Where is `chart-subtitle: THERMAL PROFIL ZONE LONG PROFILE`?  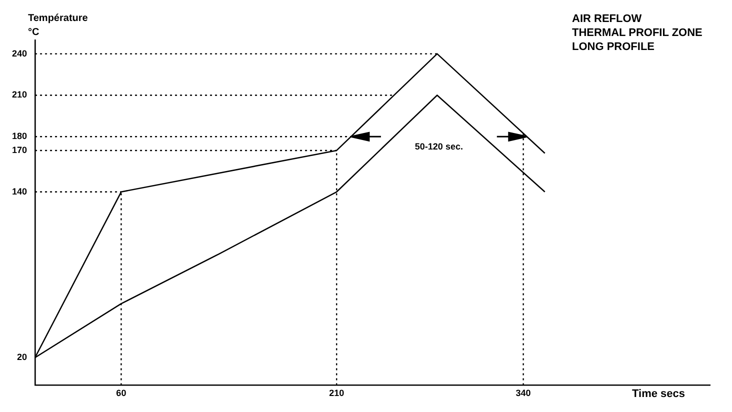 chart-subtitle: THERMAL PROFIL ZONE LONG PROFILE is located at coordinates (638, 40).